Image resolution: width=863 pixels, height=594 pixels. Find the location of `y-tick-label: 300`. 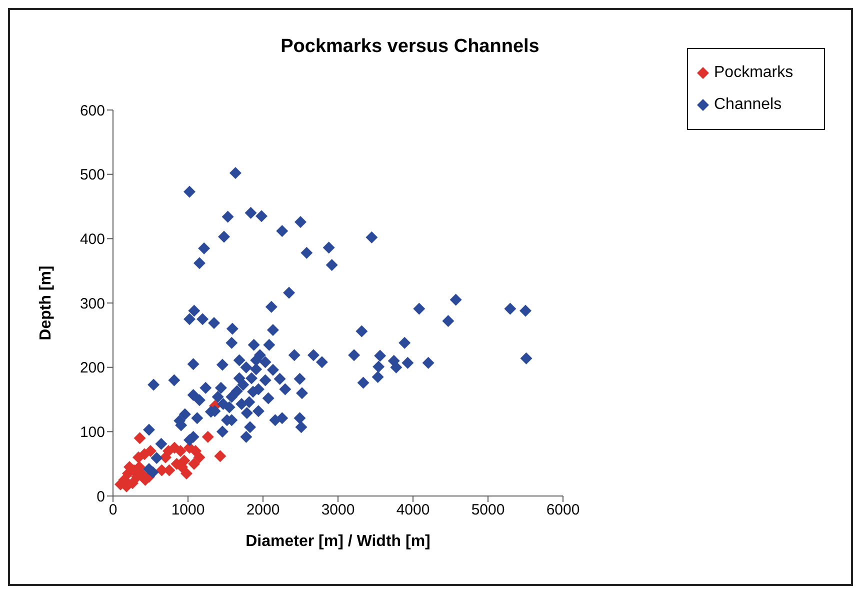

y-tick-label: 300 is located at coordinates (92, 303).